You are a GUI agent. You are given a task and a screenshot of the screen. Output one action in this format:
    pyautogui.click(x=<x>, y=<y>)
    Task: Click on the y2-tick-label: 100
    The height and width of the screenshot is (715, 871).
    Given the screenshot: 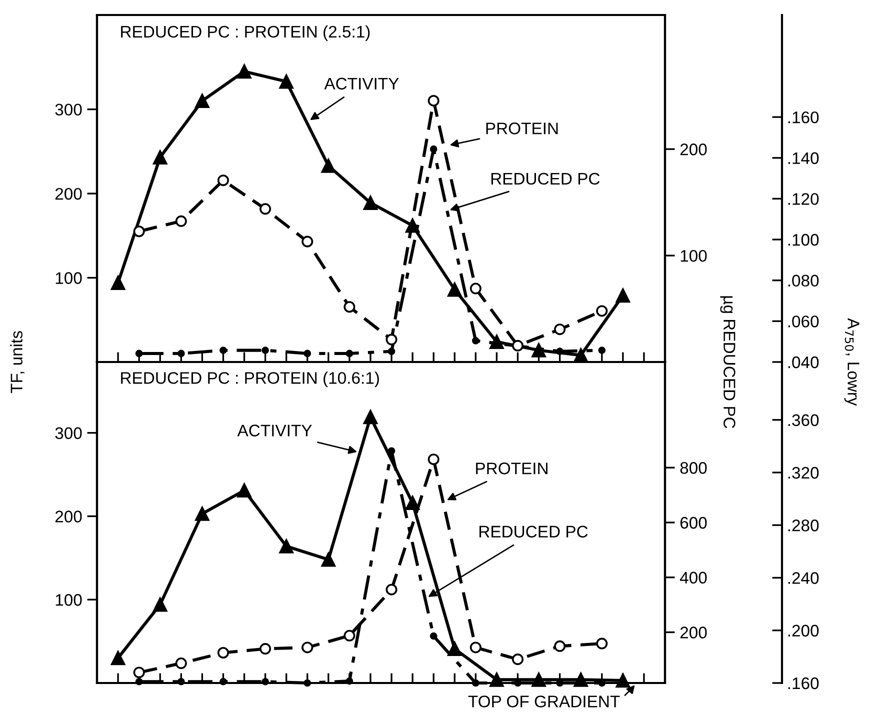 What is the action you would take?
    pyautogui.click(x=693, y=256)
    